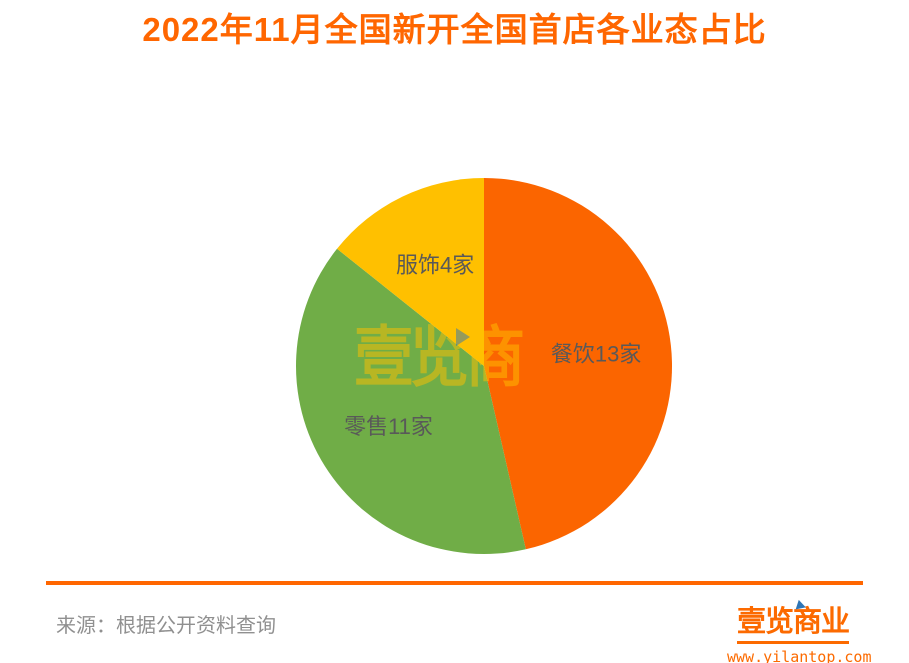 The height and width of the screenshot is (663, 909). What do you see at coordinates (435, 264) in the screenshot?
I see `pie-slice-label-apparel: 服饰4家` at bounding box center [435, 264].